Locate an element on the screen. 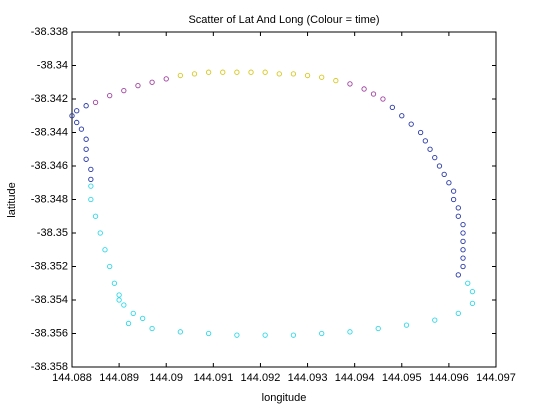 Image resolution: width=550 pixels, height=413 pixels. y-tick-label: -38.35 is located at coordinates (52, 233).